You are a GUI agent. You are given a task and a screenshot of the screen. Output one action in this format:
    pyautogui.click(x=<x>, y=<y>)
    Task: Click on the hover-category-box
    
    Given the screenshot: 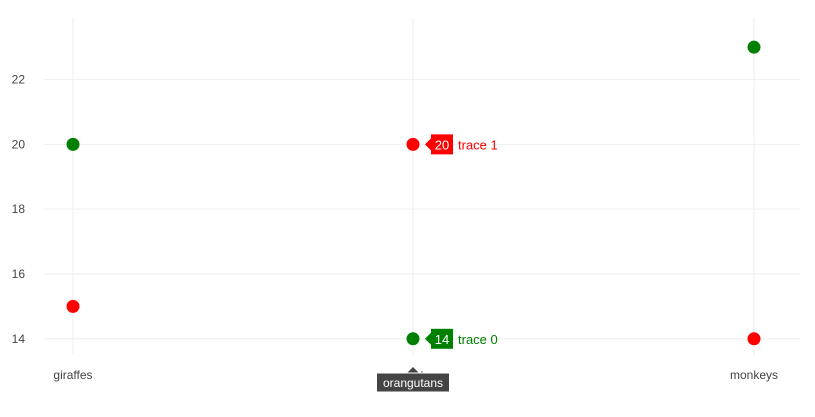 What is the action you would take?
    pyautogui.click(x=413, y=382)
    